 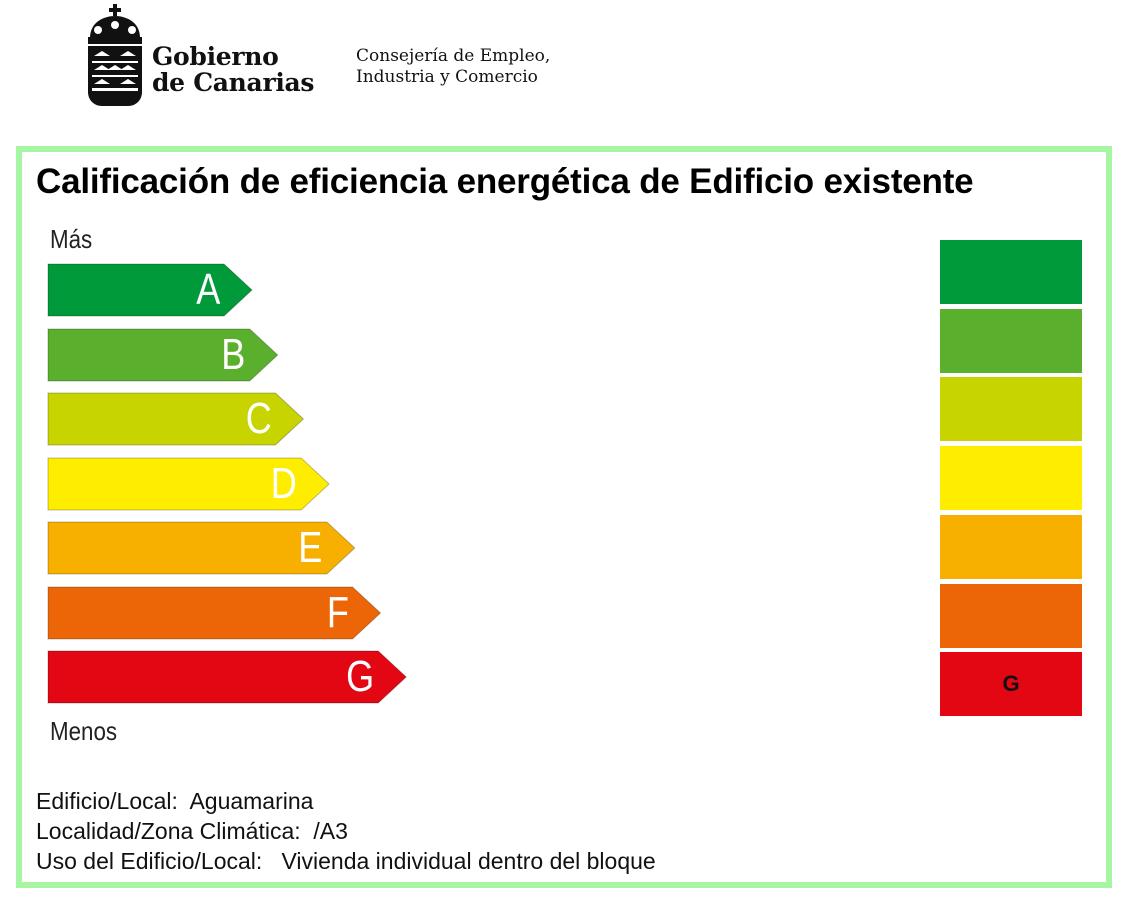 I want to click on rating-arrow-b, so click(x=163, y=354).